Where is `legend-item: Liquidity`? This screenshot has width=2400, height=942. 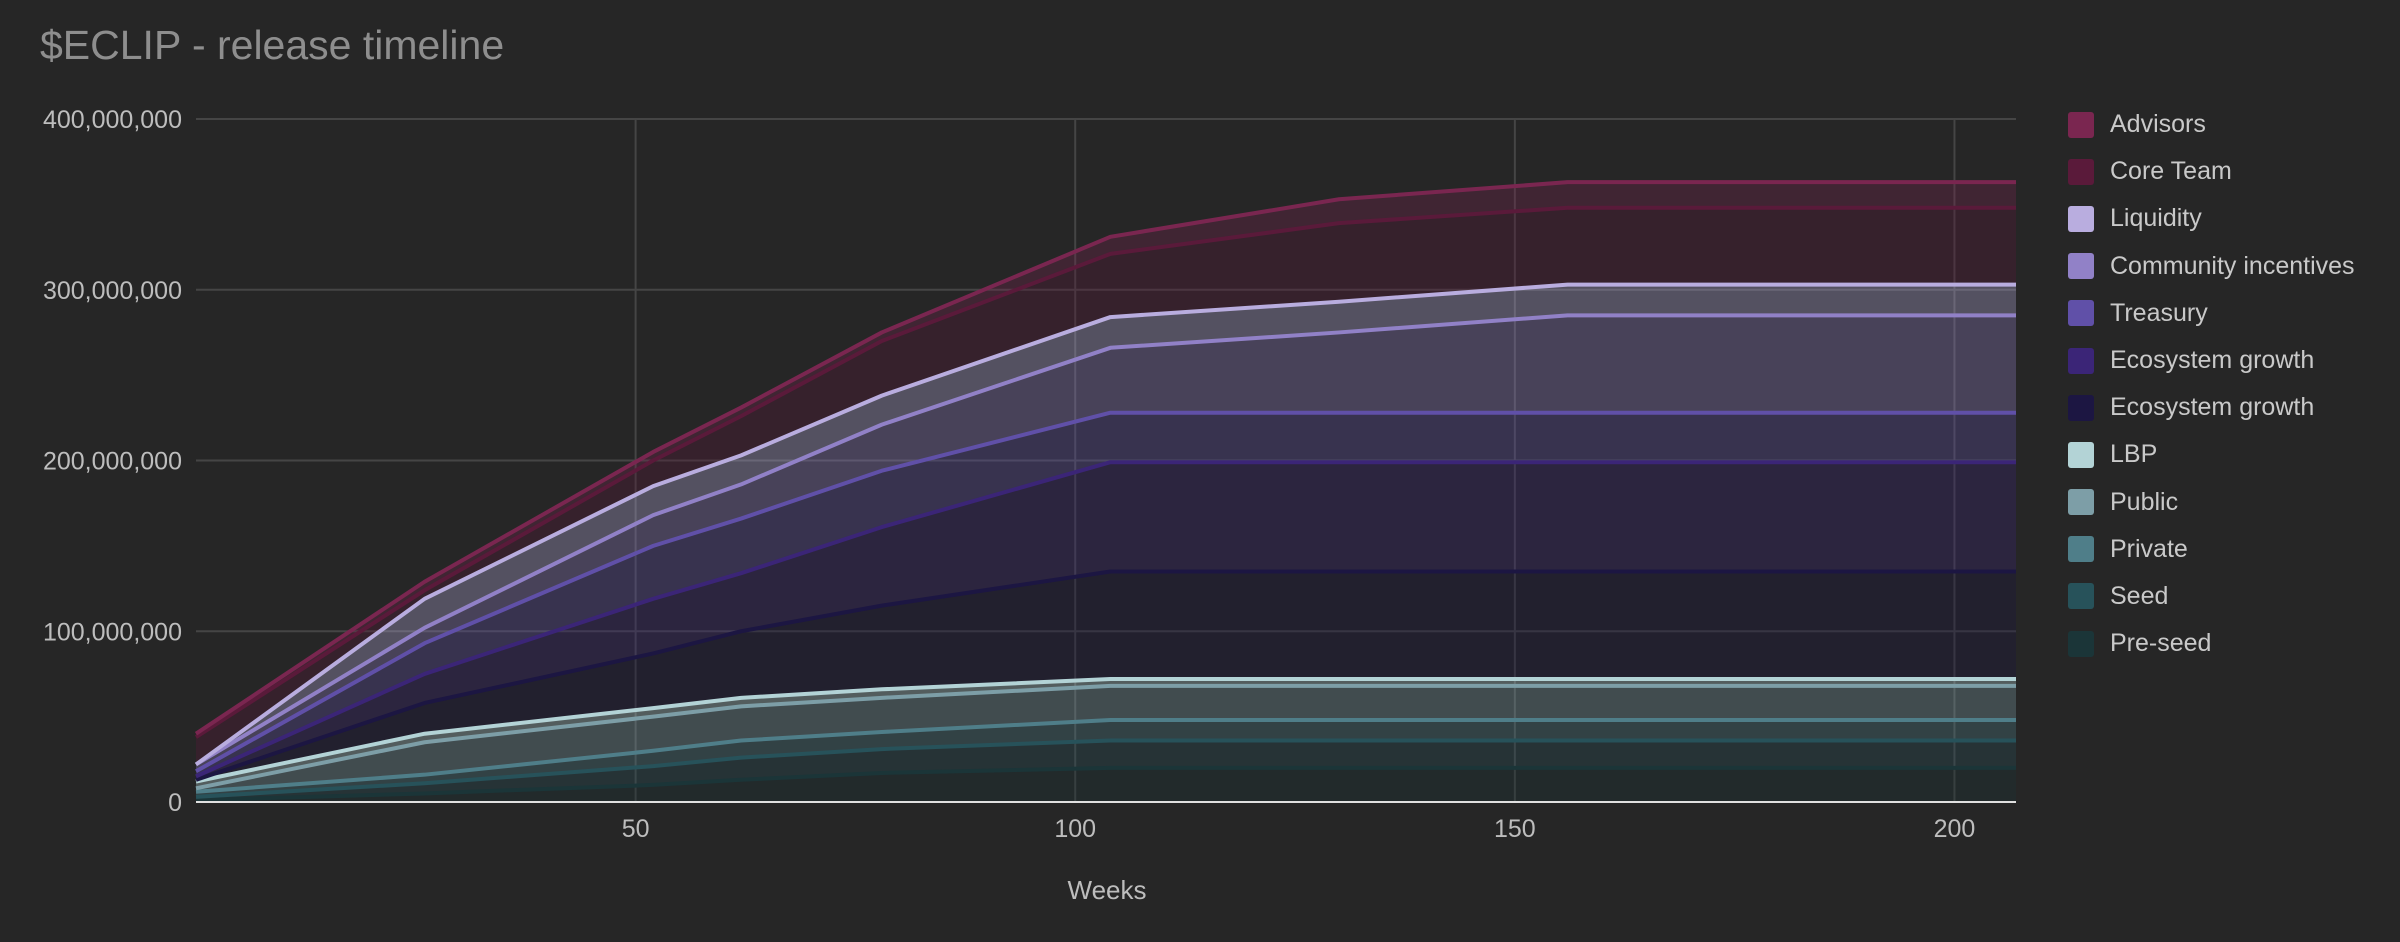
legend-item: Liquidity is located at coordinates (2211, 218).